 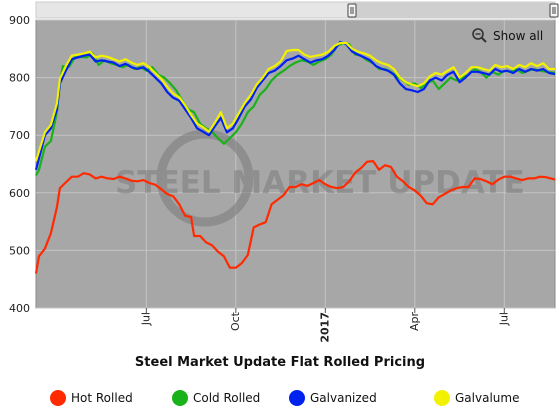 I want to click on handle-left-body, so click(x=352, y=10).